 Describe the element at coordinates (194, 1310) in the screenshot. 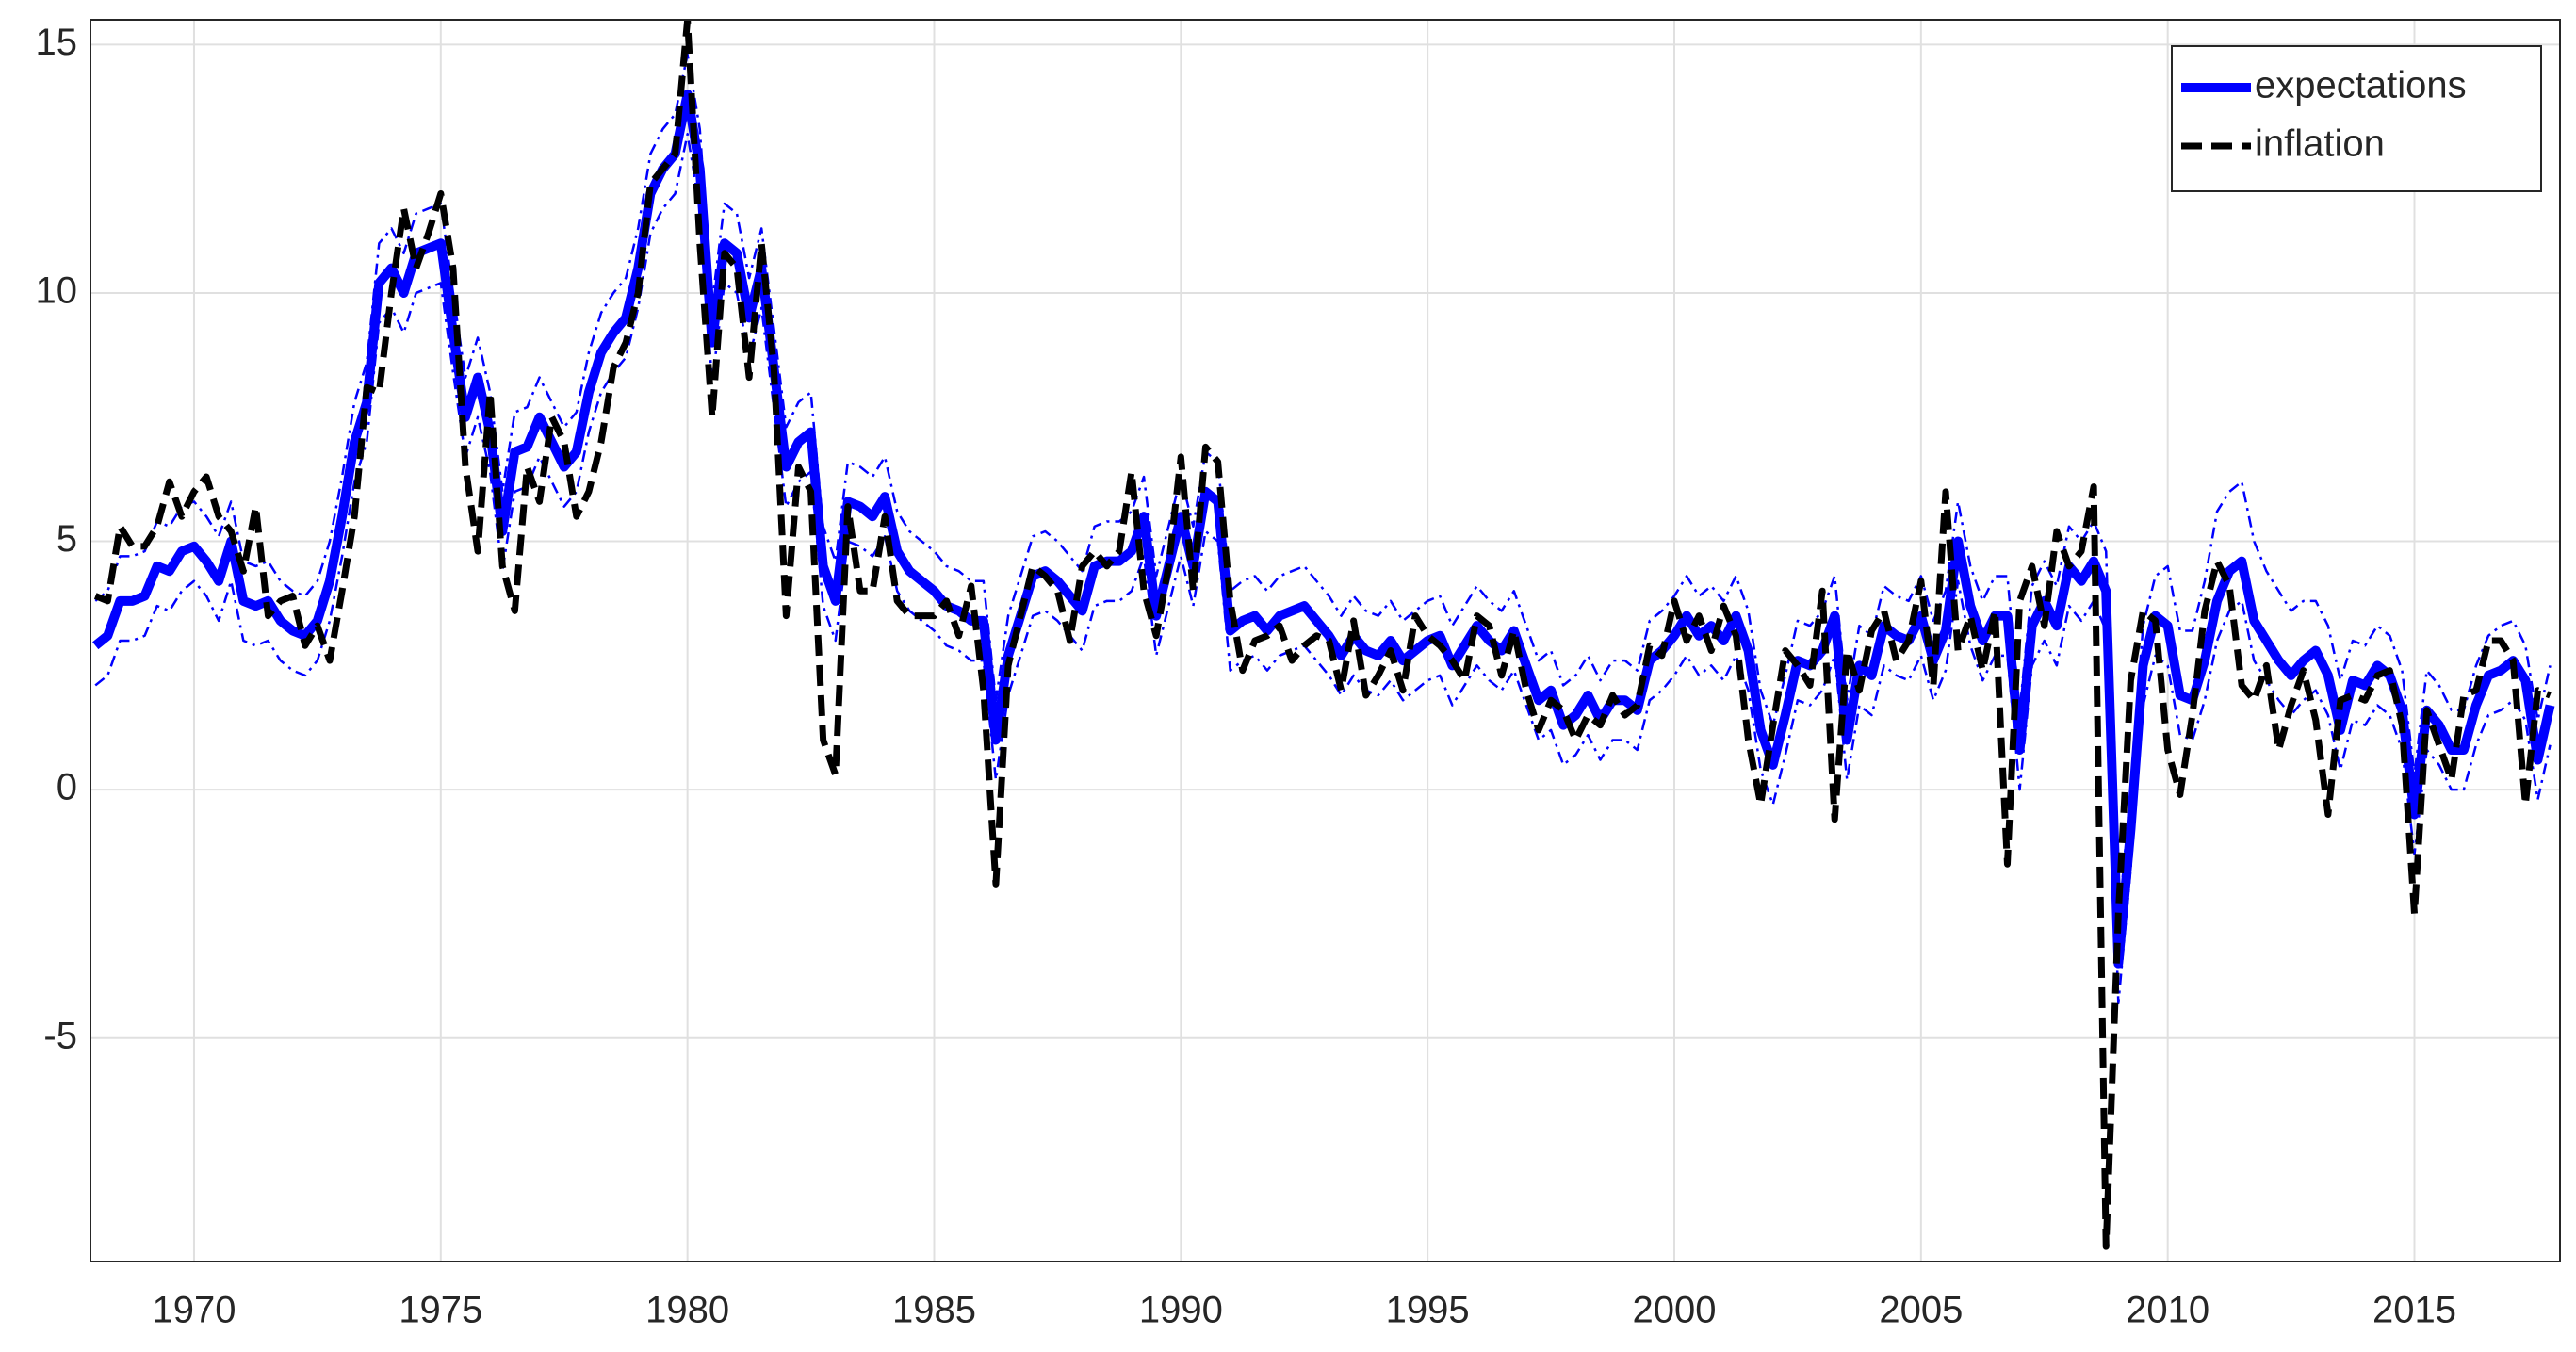

I see `x-tick-label: 1970` at that location.